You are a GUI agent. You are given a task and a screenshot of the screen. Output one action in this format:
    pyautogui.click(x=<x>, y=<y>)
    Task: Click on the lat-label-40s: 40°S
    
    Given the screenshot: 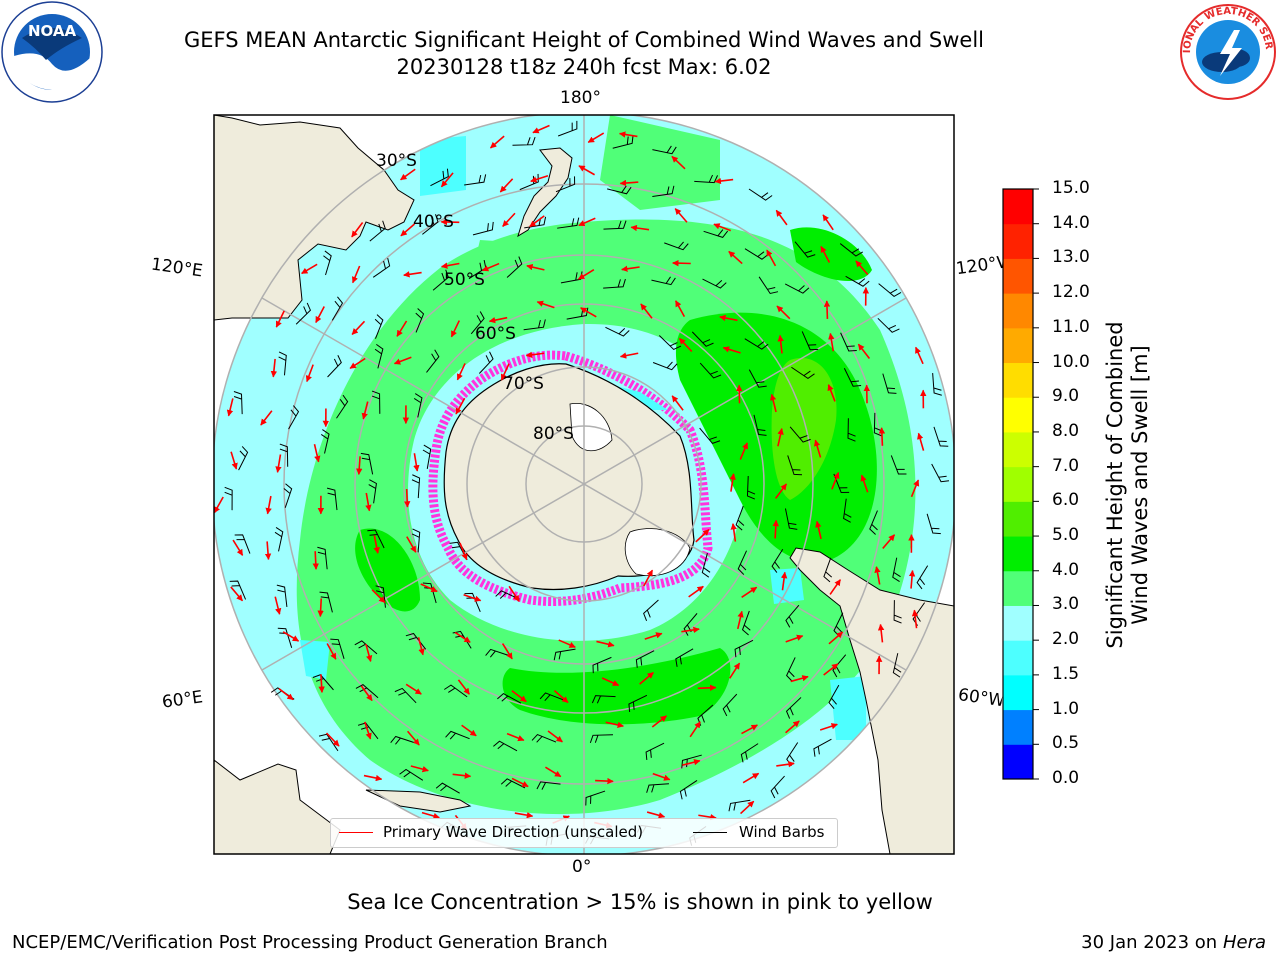 What is the action you would take?
    pyautogui.click(x=433, y=222)
    